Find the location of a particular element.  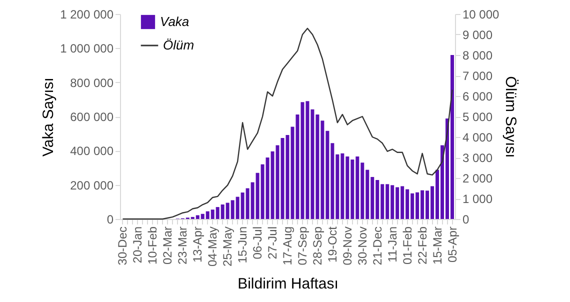

legend-label: Ölüm is located at coordinates (178, 45).